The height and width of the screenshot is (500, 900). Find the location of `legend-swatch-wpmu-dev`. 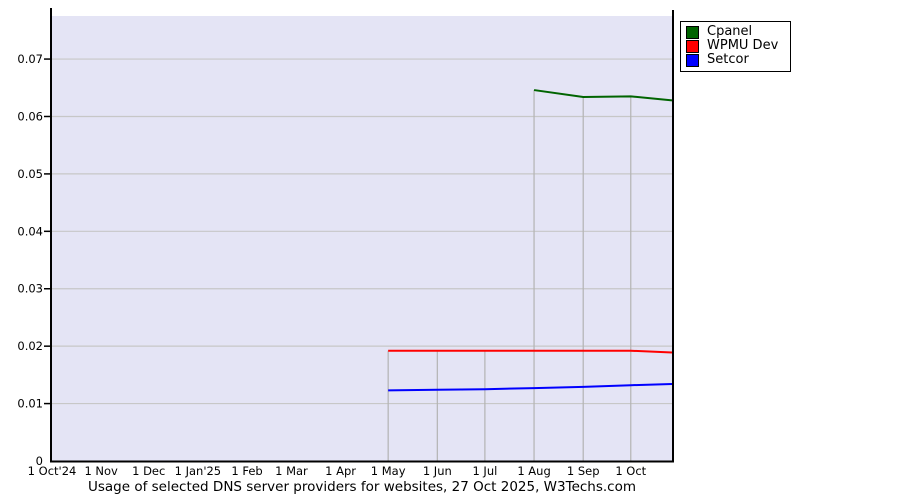

legend-swatch-wpmu-dev is located at coordinates (692, 46).